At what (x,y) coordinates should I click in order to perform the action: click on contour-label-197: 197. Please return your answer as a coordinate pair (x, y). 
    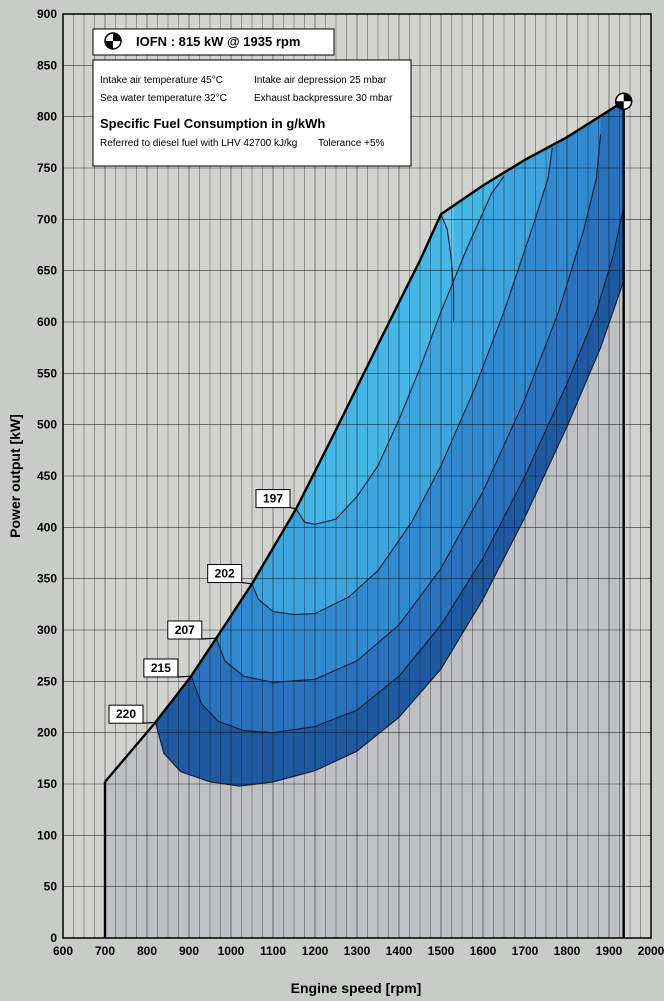
    Looking at the image, I should click on (273, 499).